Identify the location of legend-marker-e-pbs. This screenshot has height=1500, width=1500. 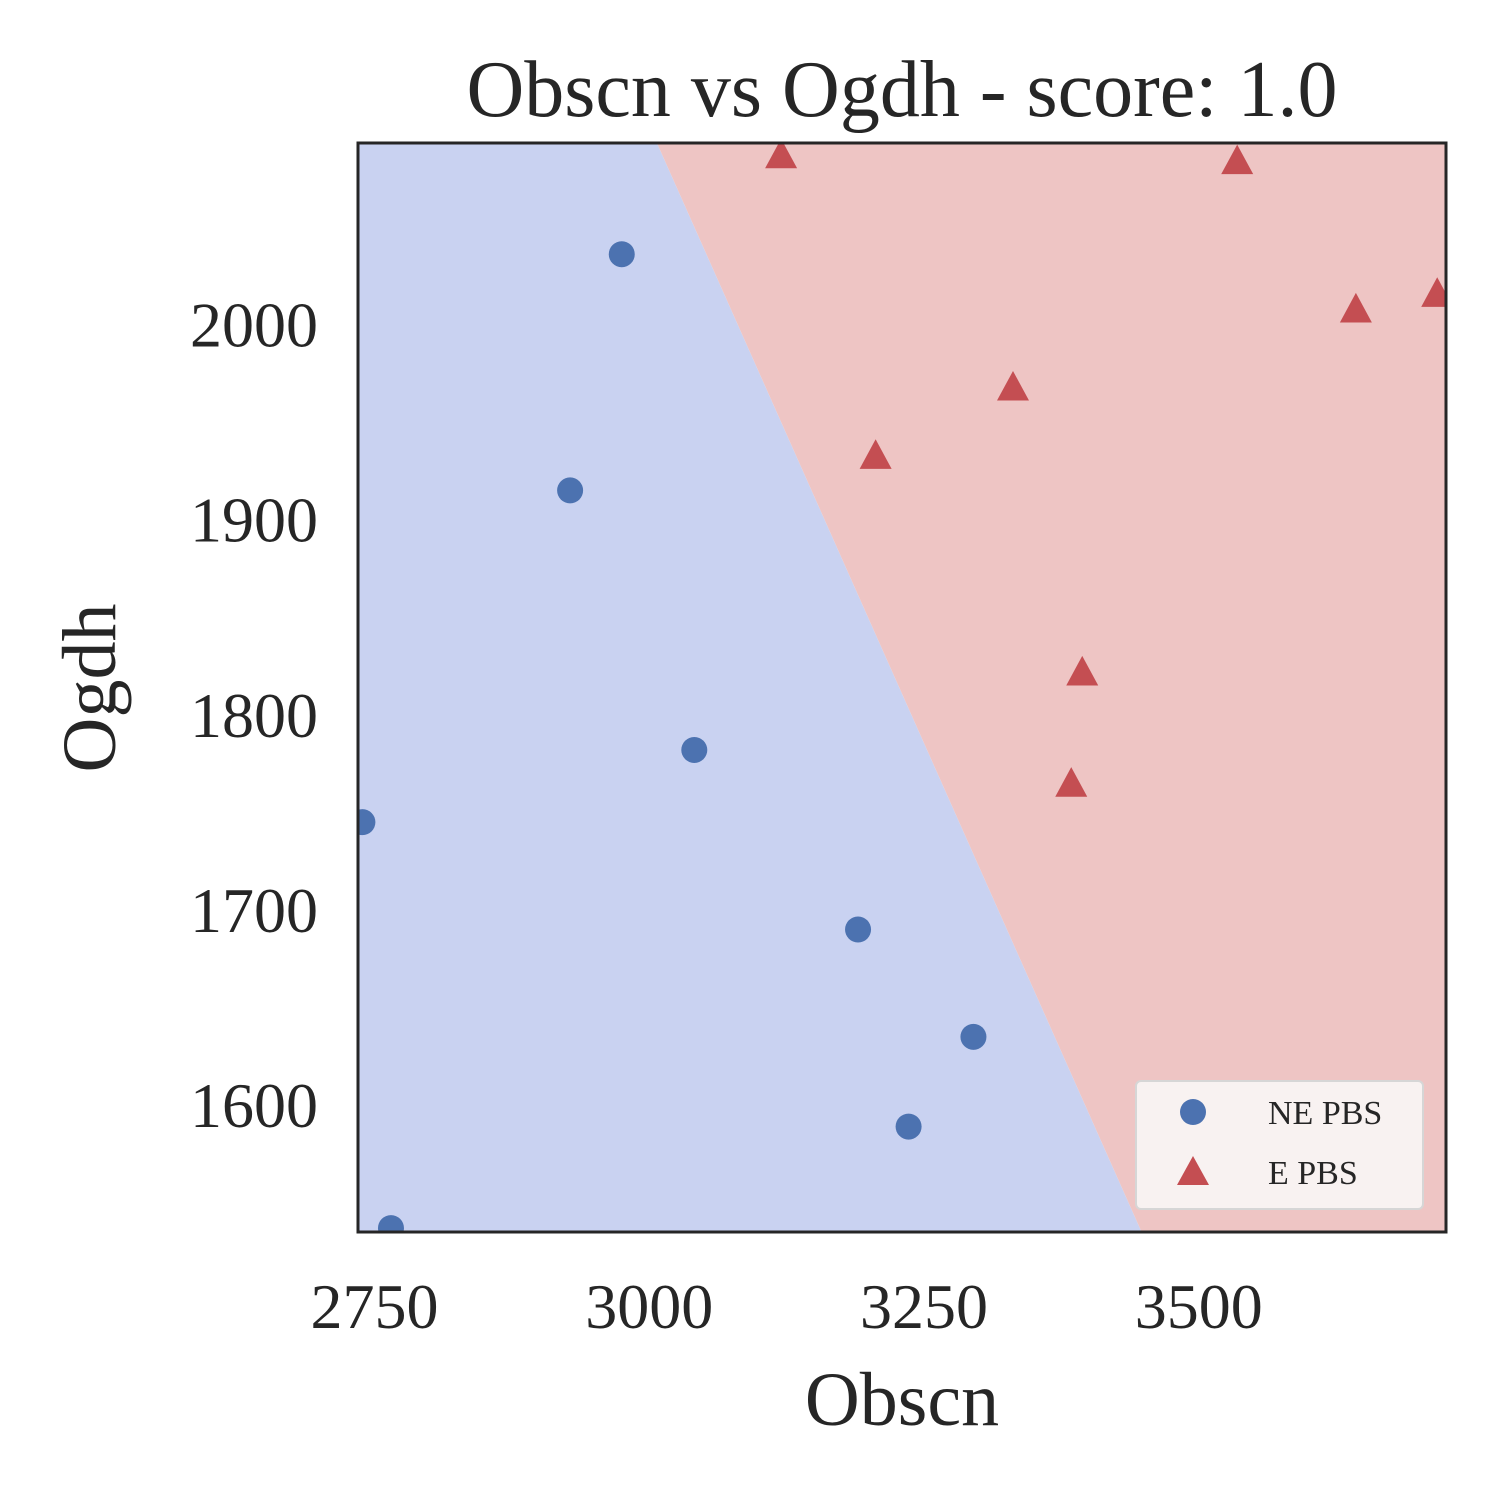
(1193, 1170).